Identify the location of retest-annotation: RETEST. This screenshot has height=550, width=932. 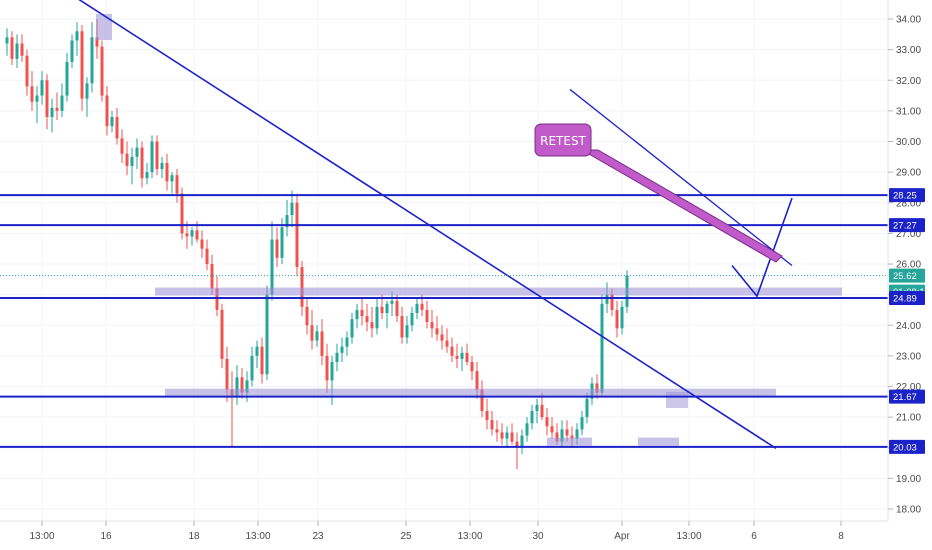
(658, 193).